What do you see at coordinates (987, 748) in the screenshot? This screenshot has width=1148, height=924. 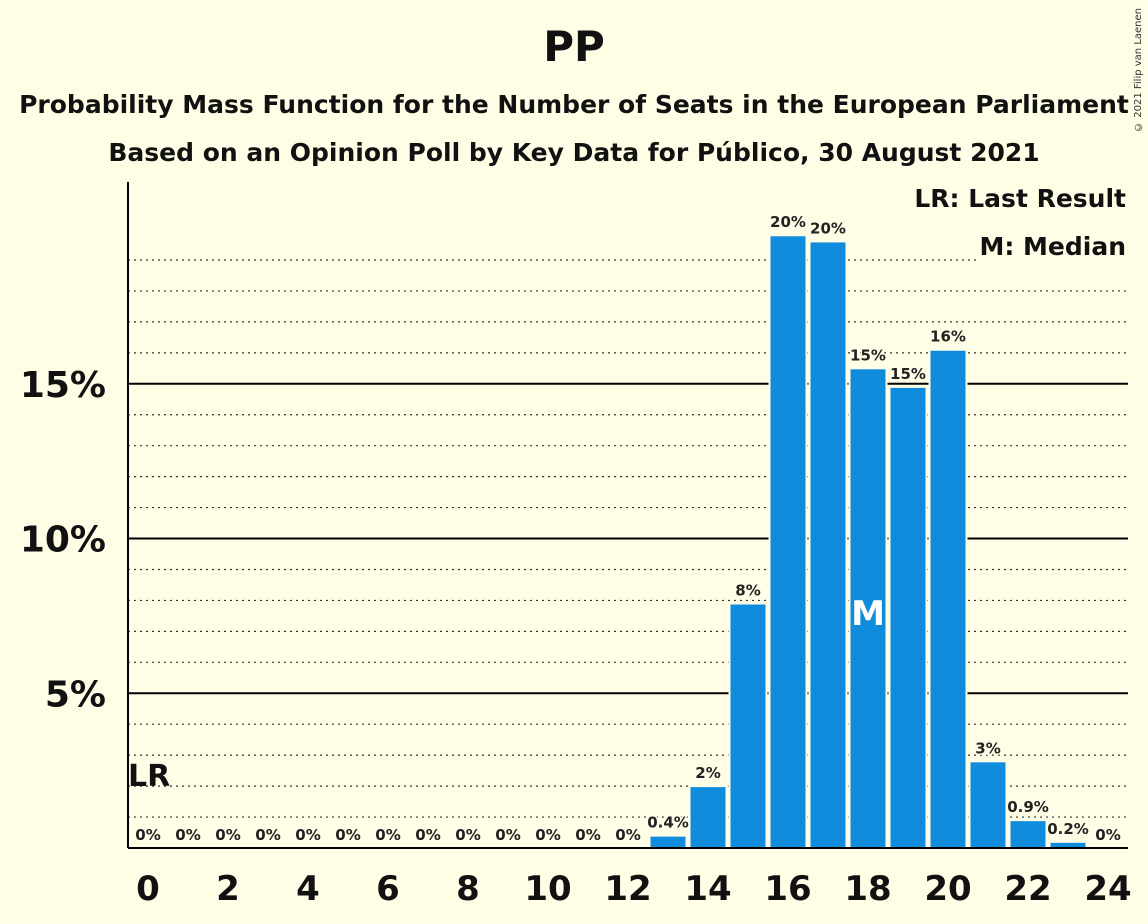 I see `data-label: 3%` at bounding box center [987, 748].